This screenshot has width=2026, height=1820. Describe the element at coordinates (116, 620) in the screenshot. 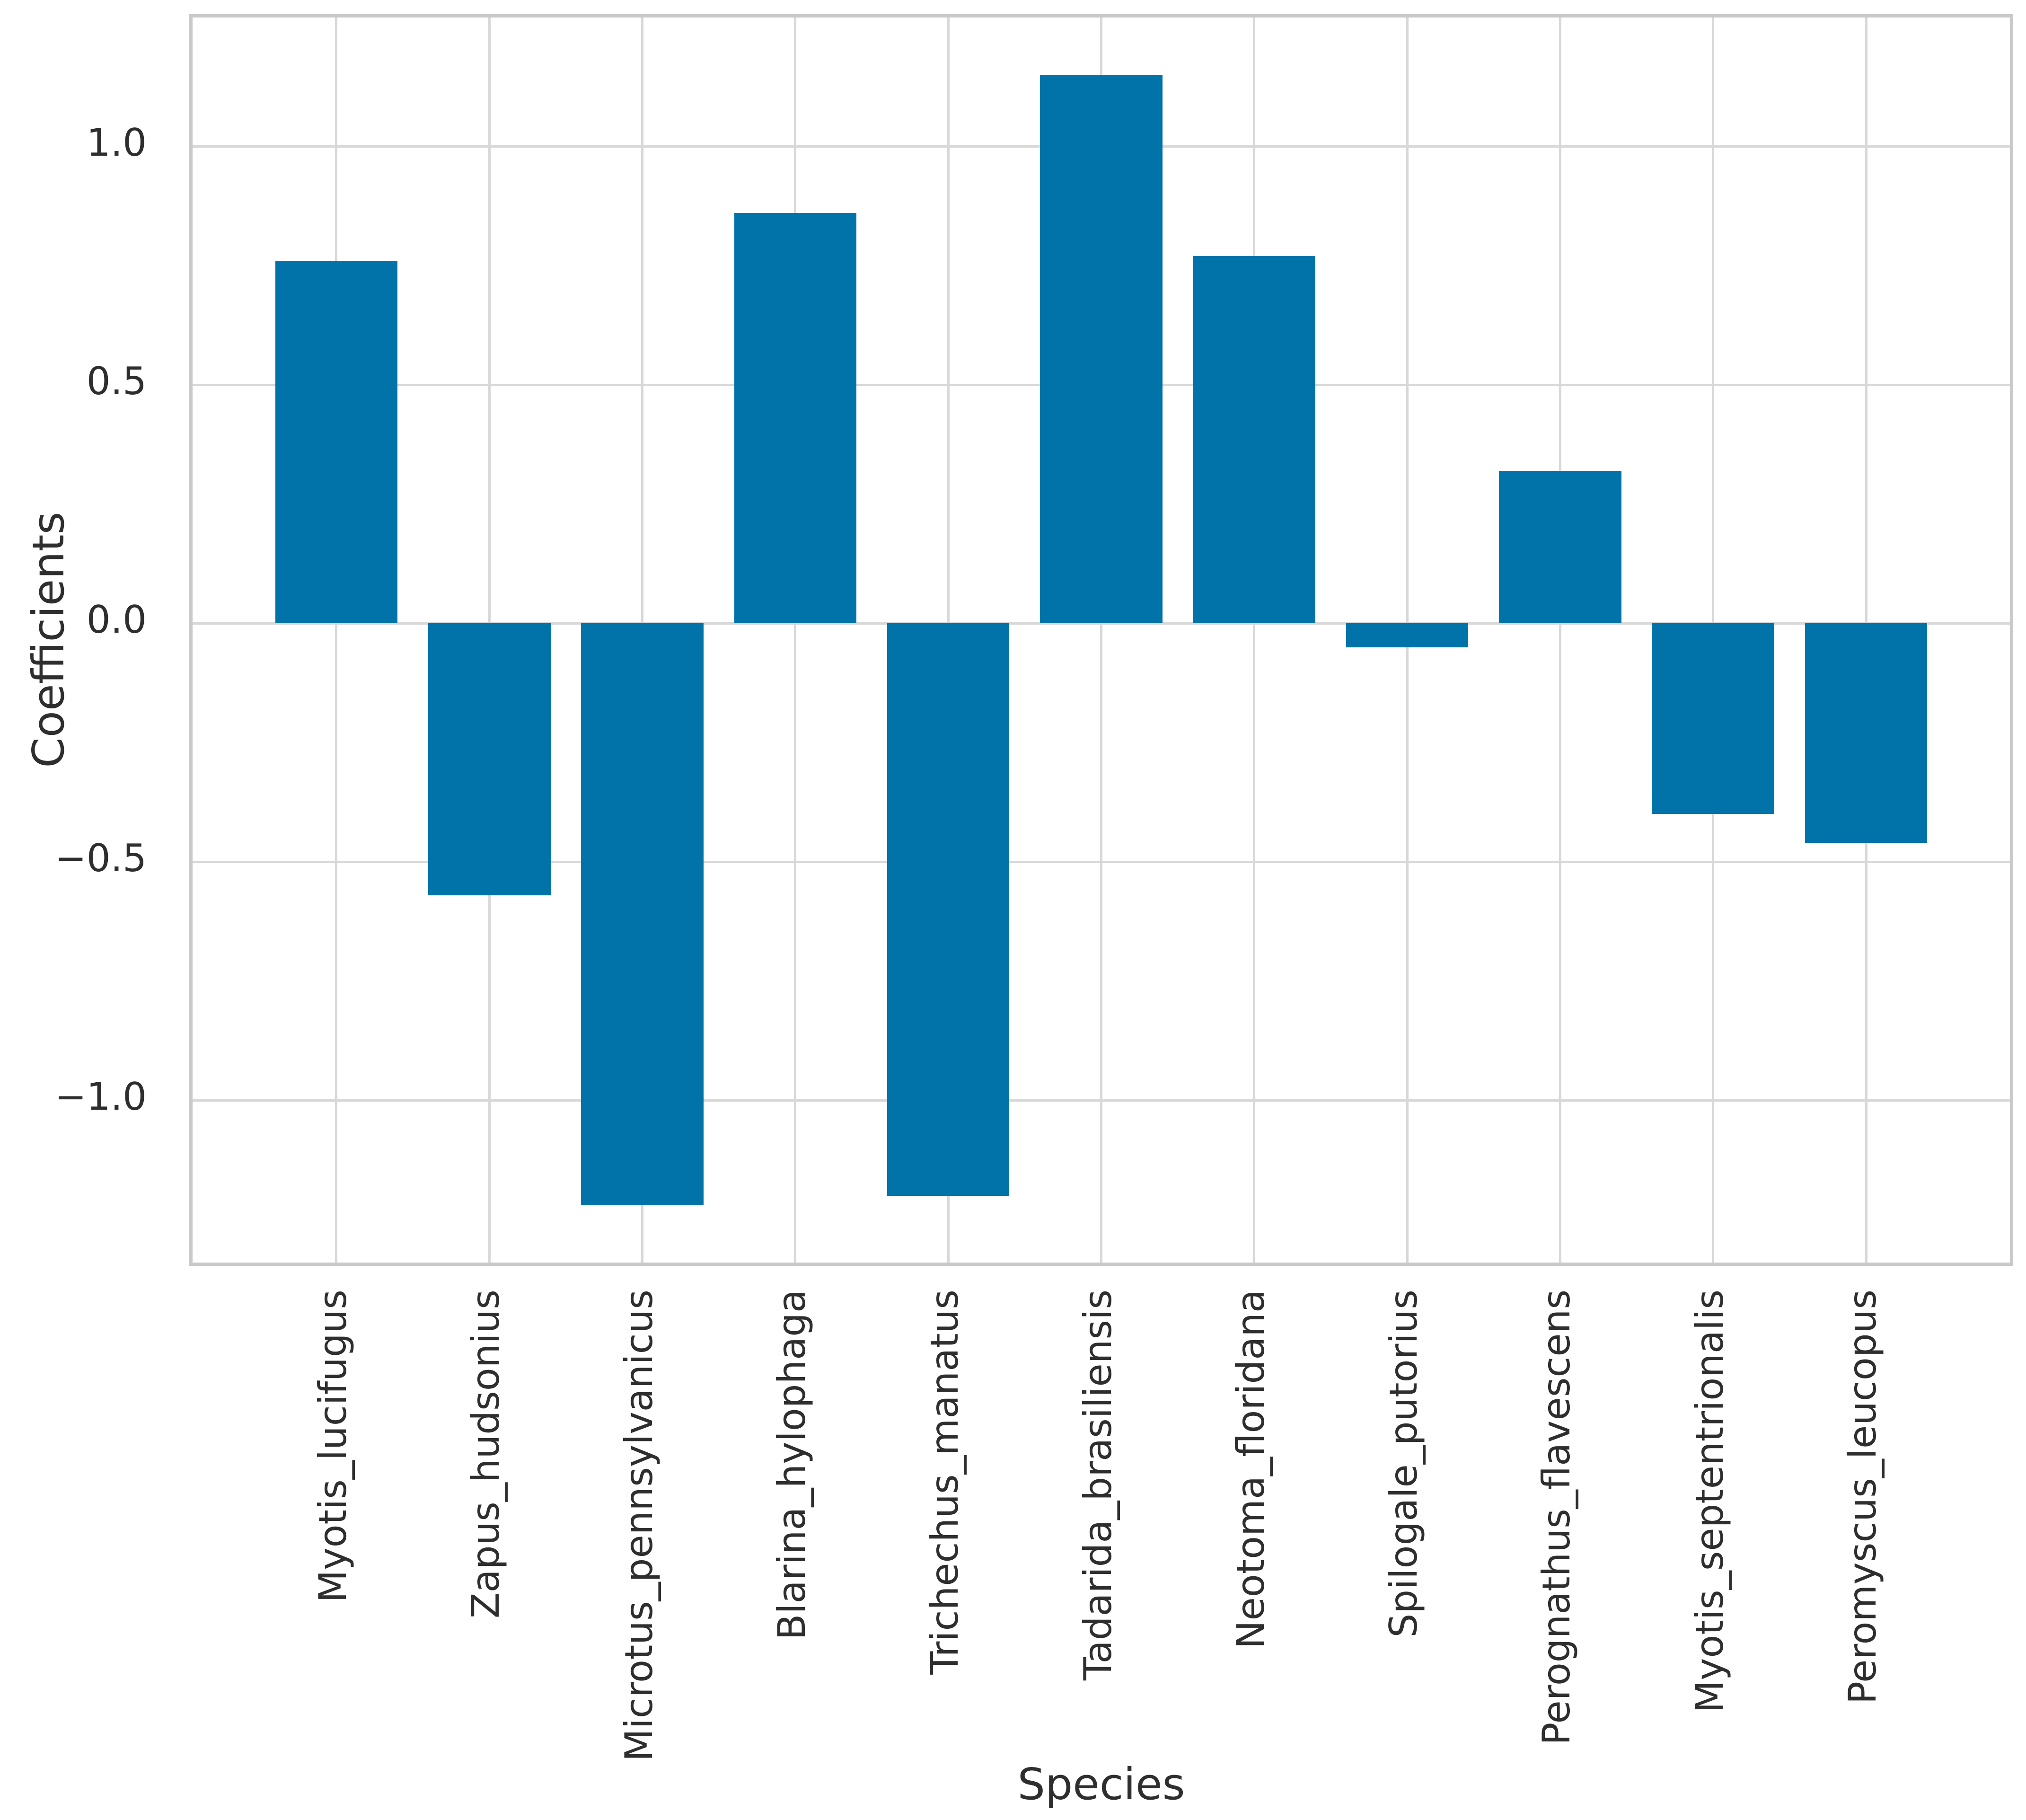

I see `y-tick-label: 0.0` at that location.